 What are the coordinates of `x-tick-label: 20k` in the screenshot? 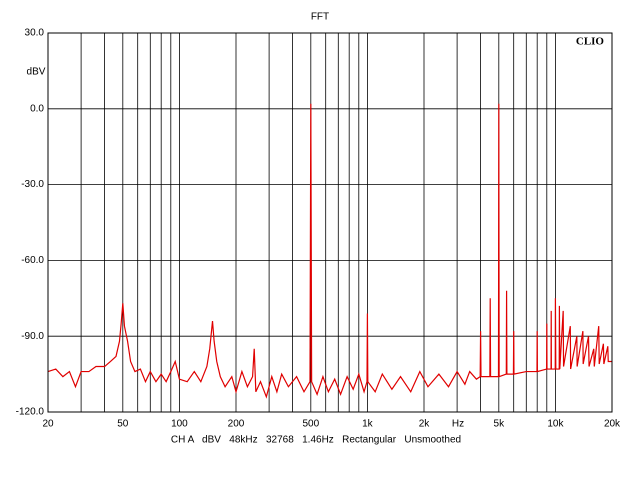 It's located at (612, 424).